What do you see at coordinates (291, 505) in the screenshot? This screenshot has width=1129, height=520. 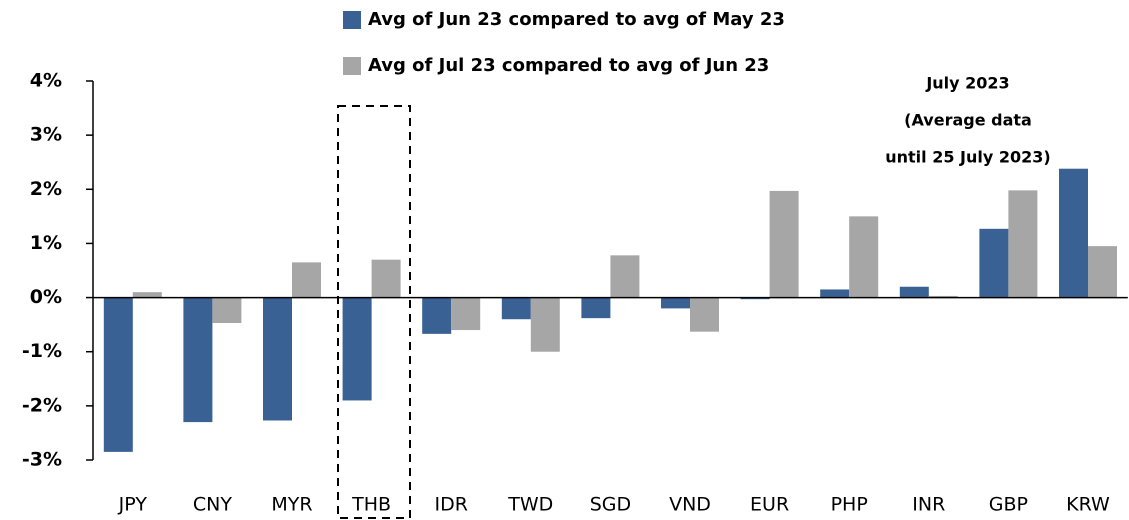 I see `x-tick-label: MYR` at bounding box center [291, 505].